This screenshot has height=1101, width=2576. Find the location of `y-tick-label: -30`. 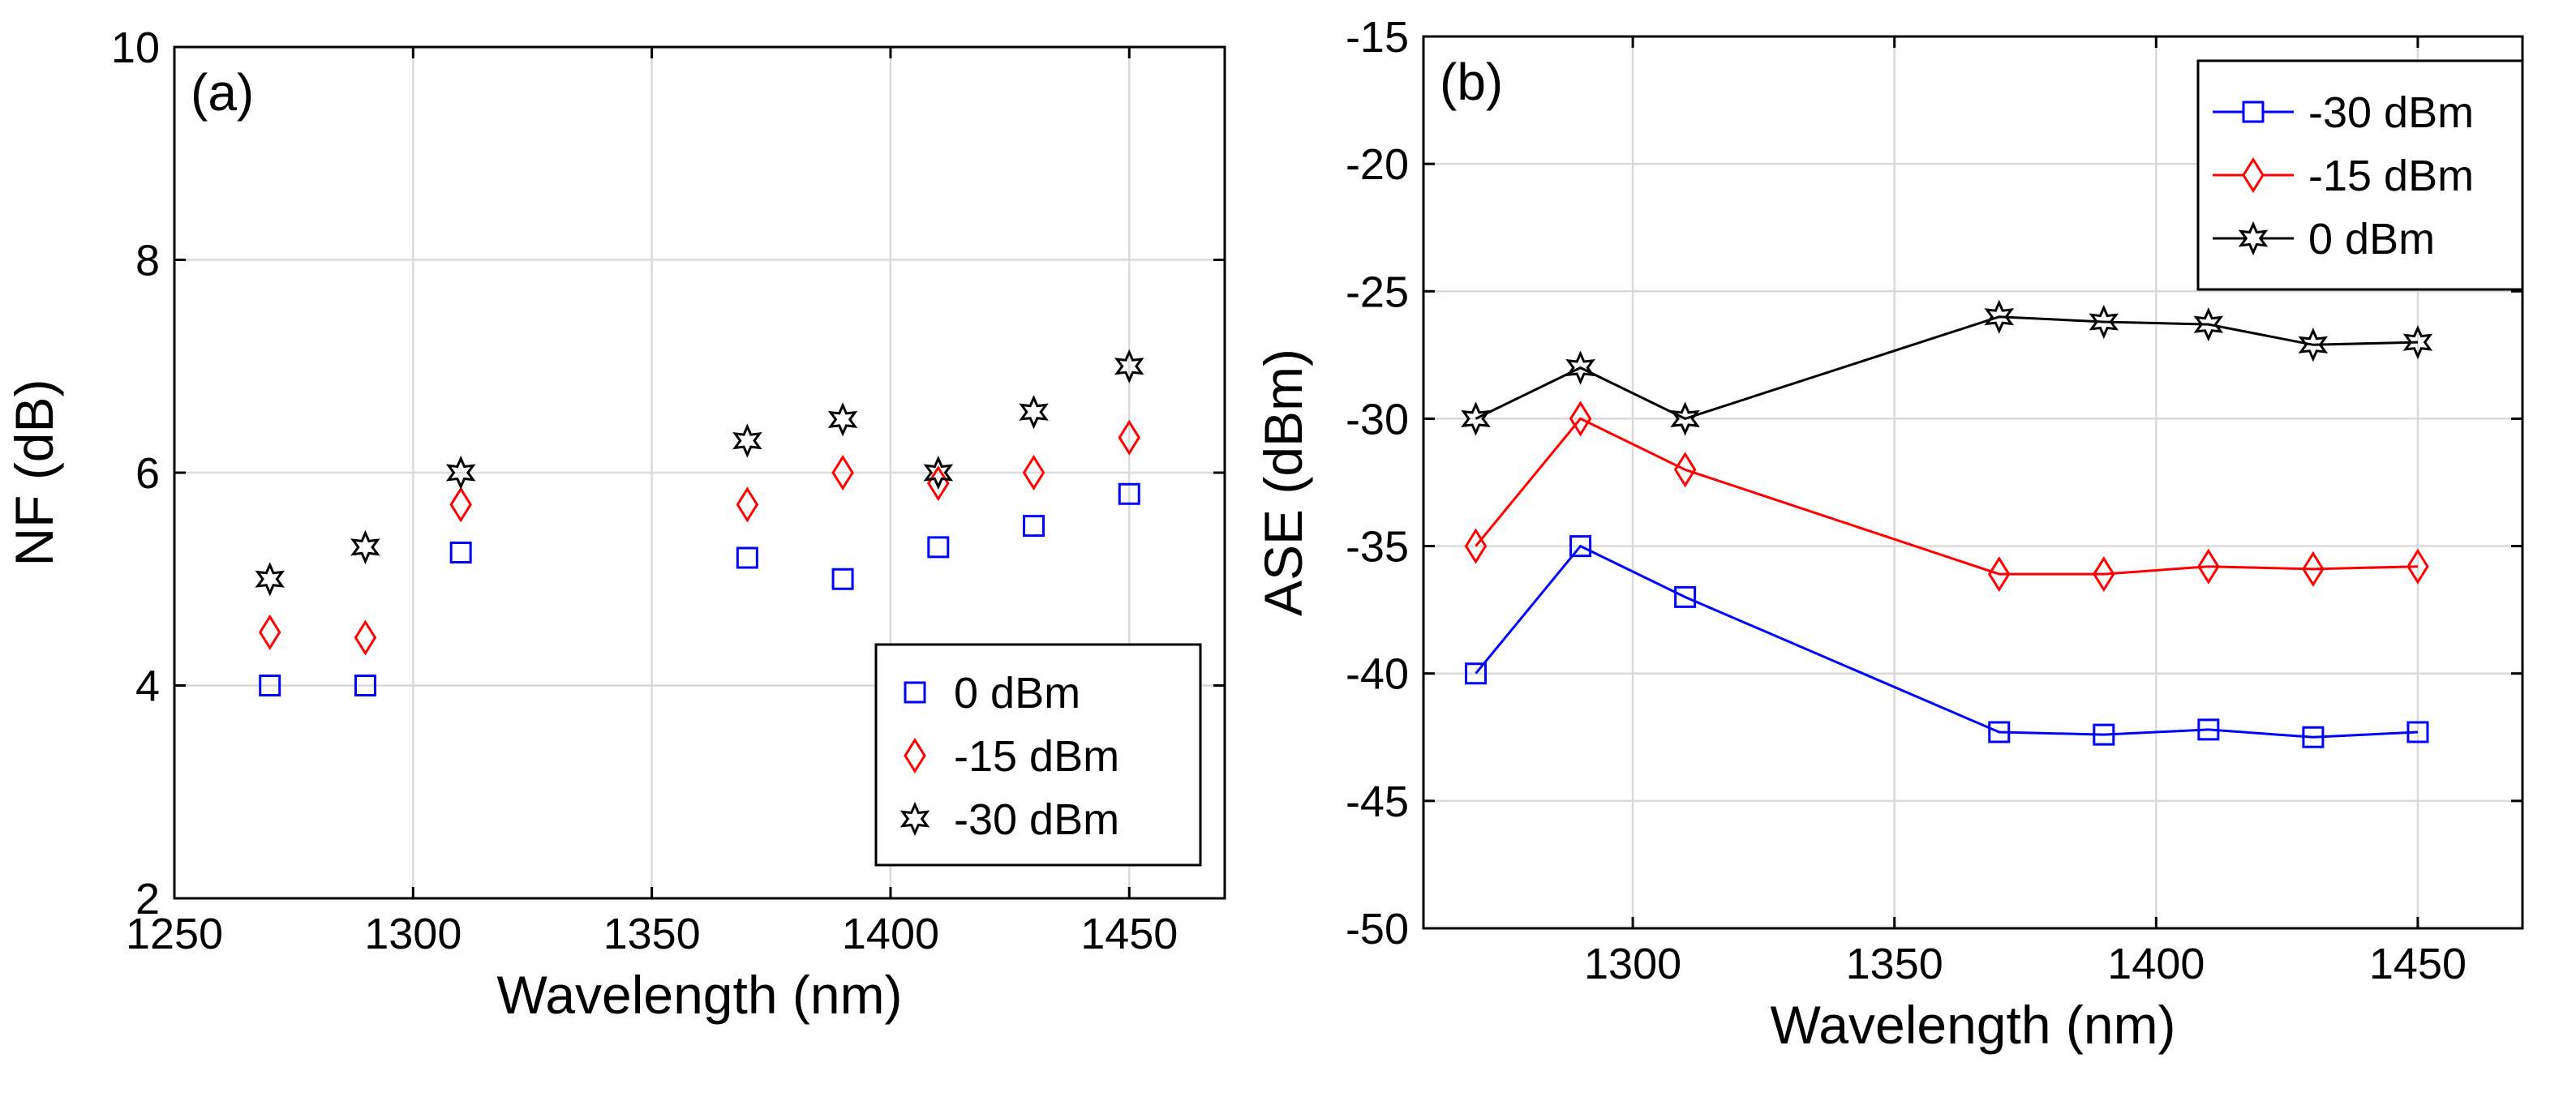

y-tick-label: -30 is located at coordinates (1377, 419).